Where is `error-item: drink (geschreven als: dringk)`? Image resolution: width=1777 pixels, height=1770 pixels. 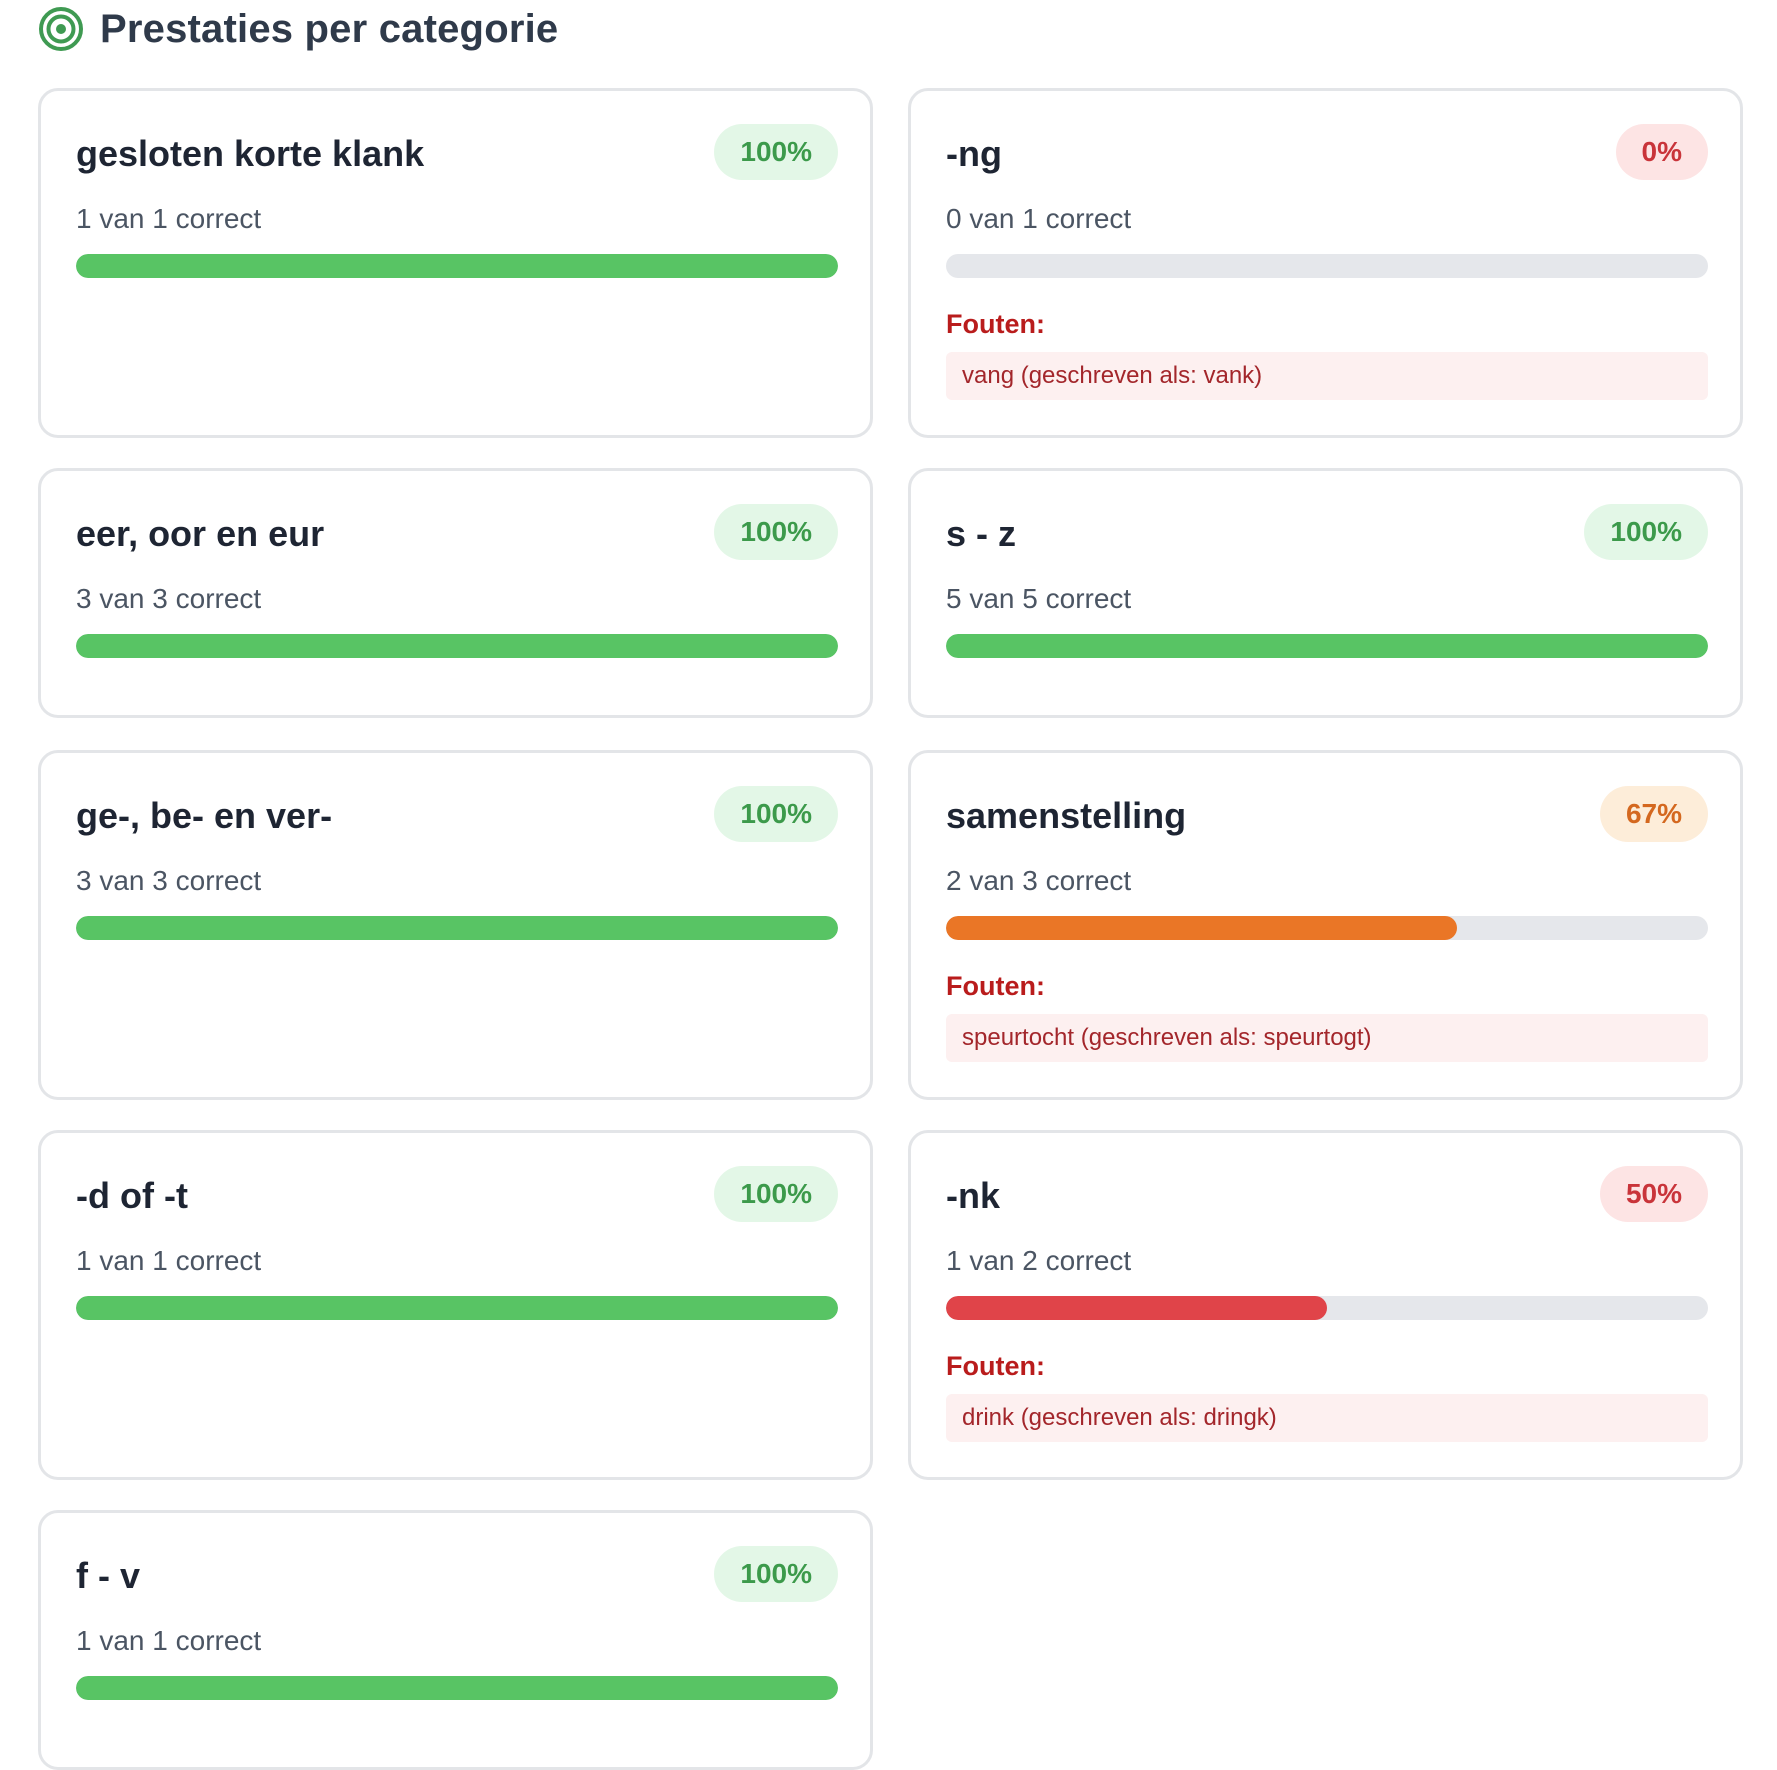 error-item: drink (geschreven als: dringk) is located at coordinates (1327, 1418).